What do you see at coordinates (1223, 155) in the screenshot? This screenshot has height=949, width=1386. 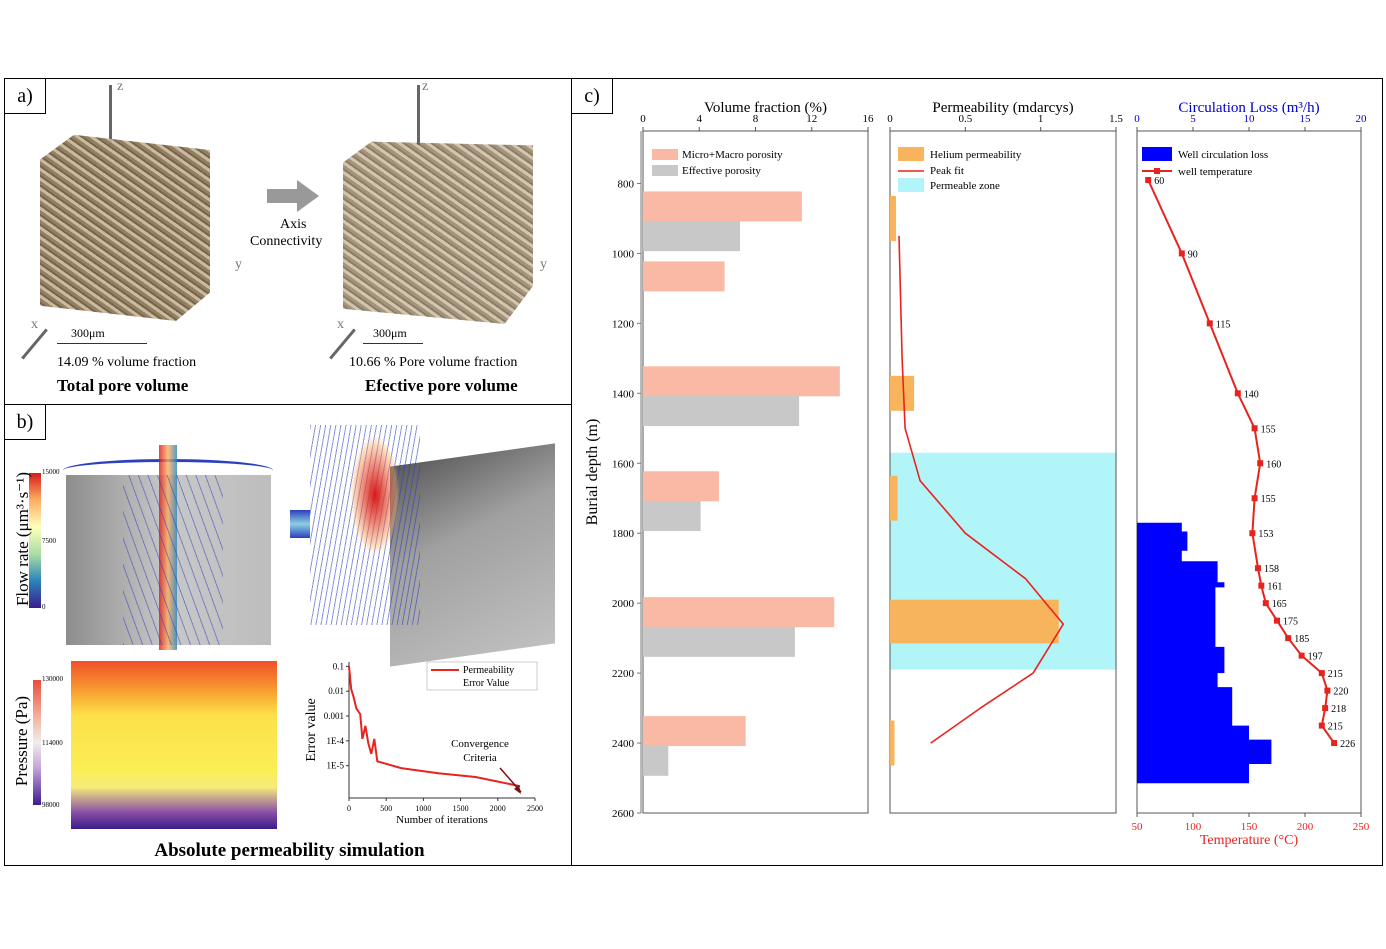 I see `chart3-legend-label: Well circulation loss` at bounding box center [1223, 155].